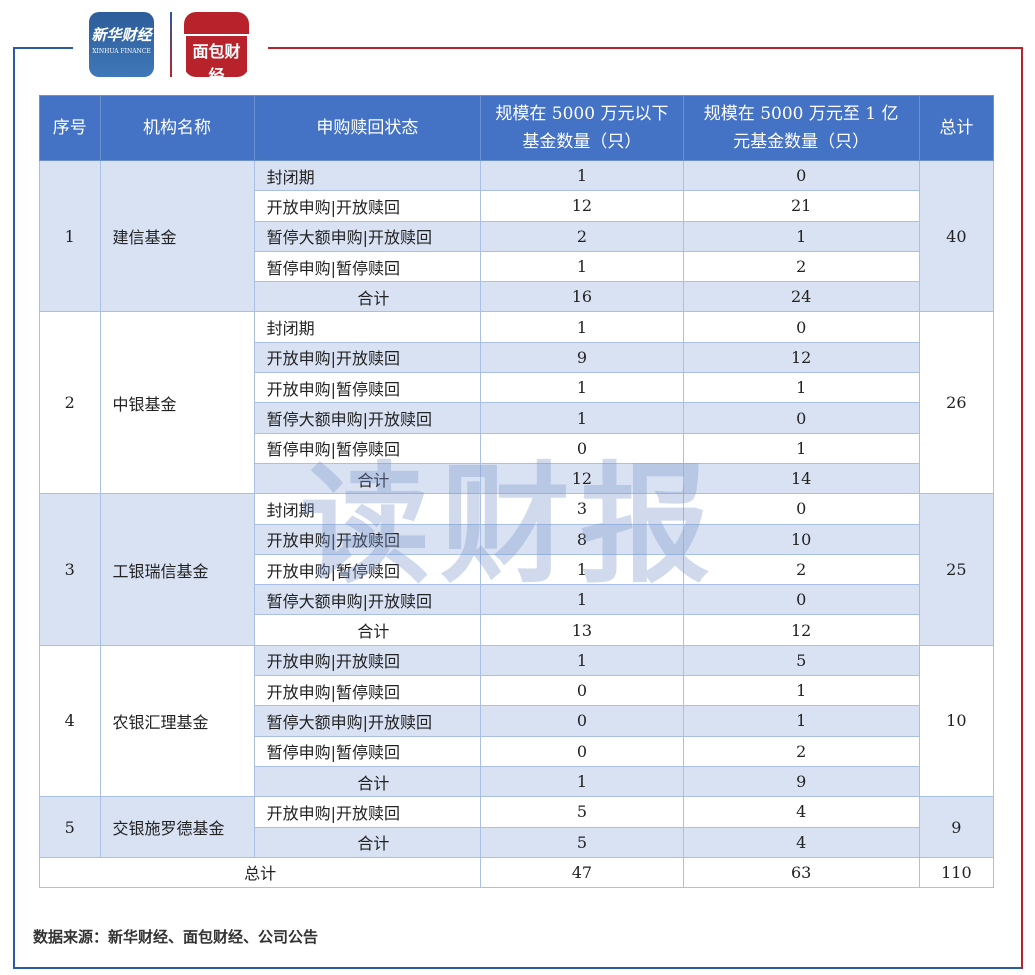 This screenshot has width=1035, height=975. I want to click on table-row: 暂停申购|暂停赎回 1 2, so click(517, 266).